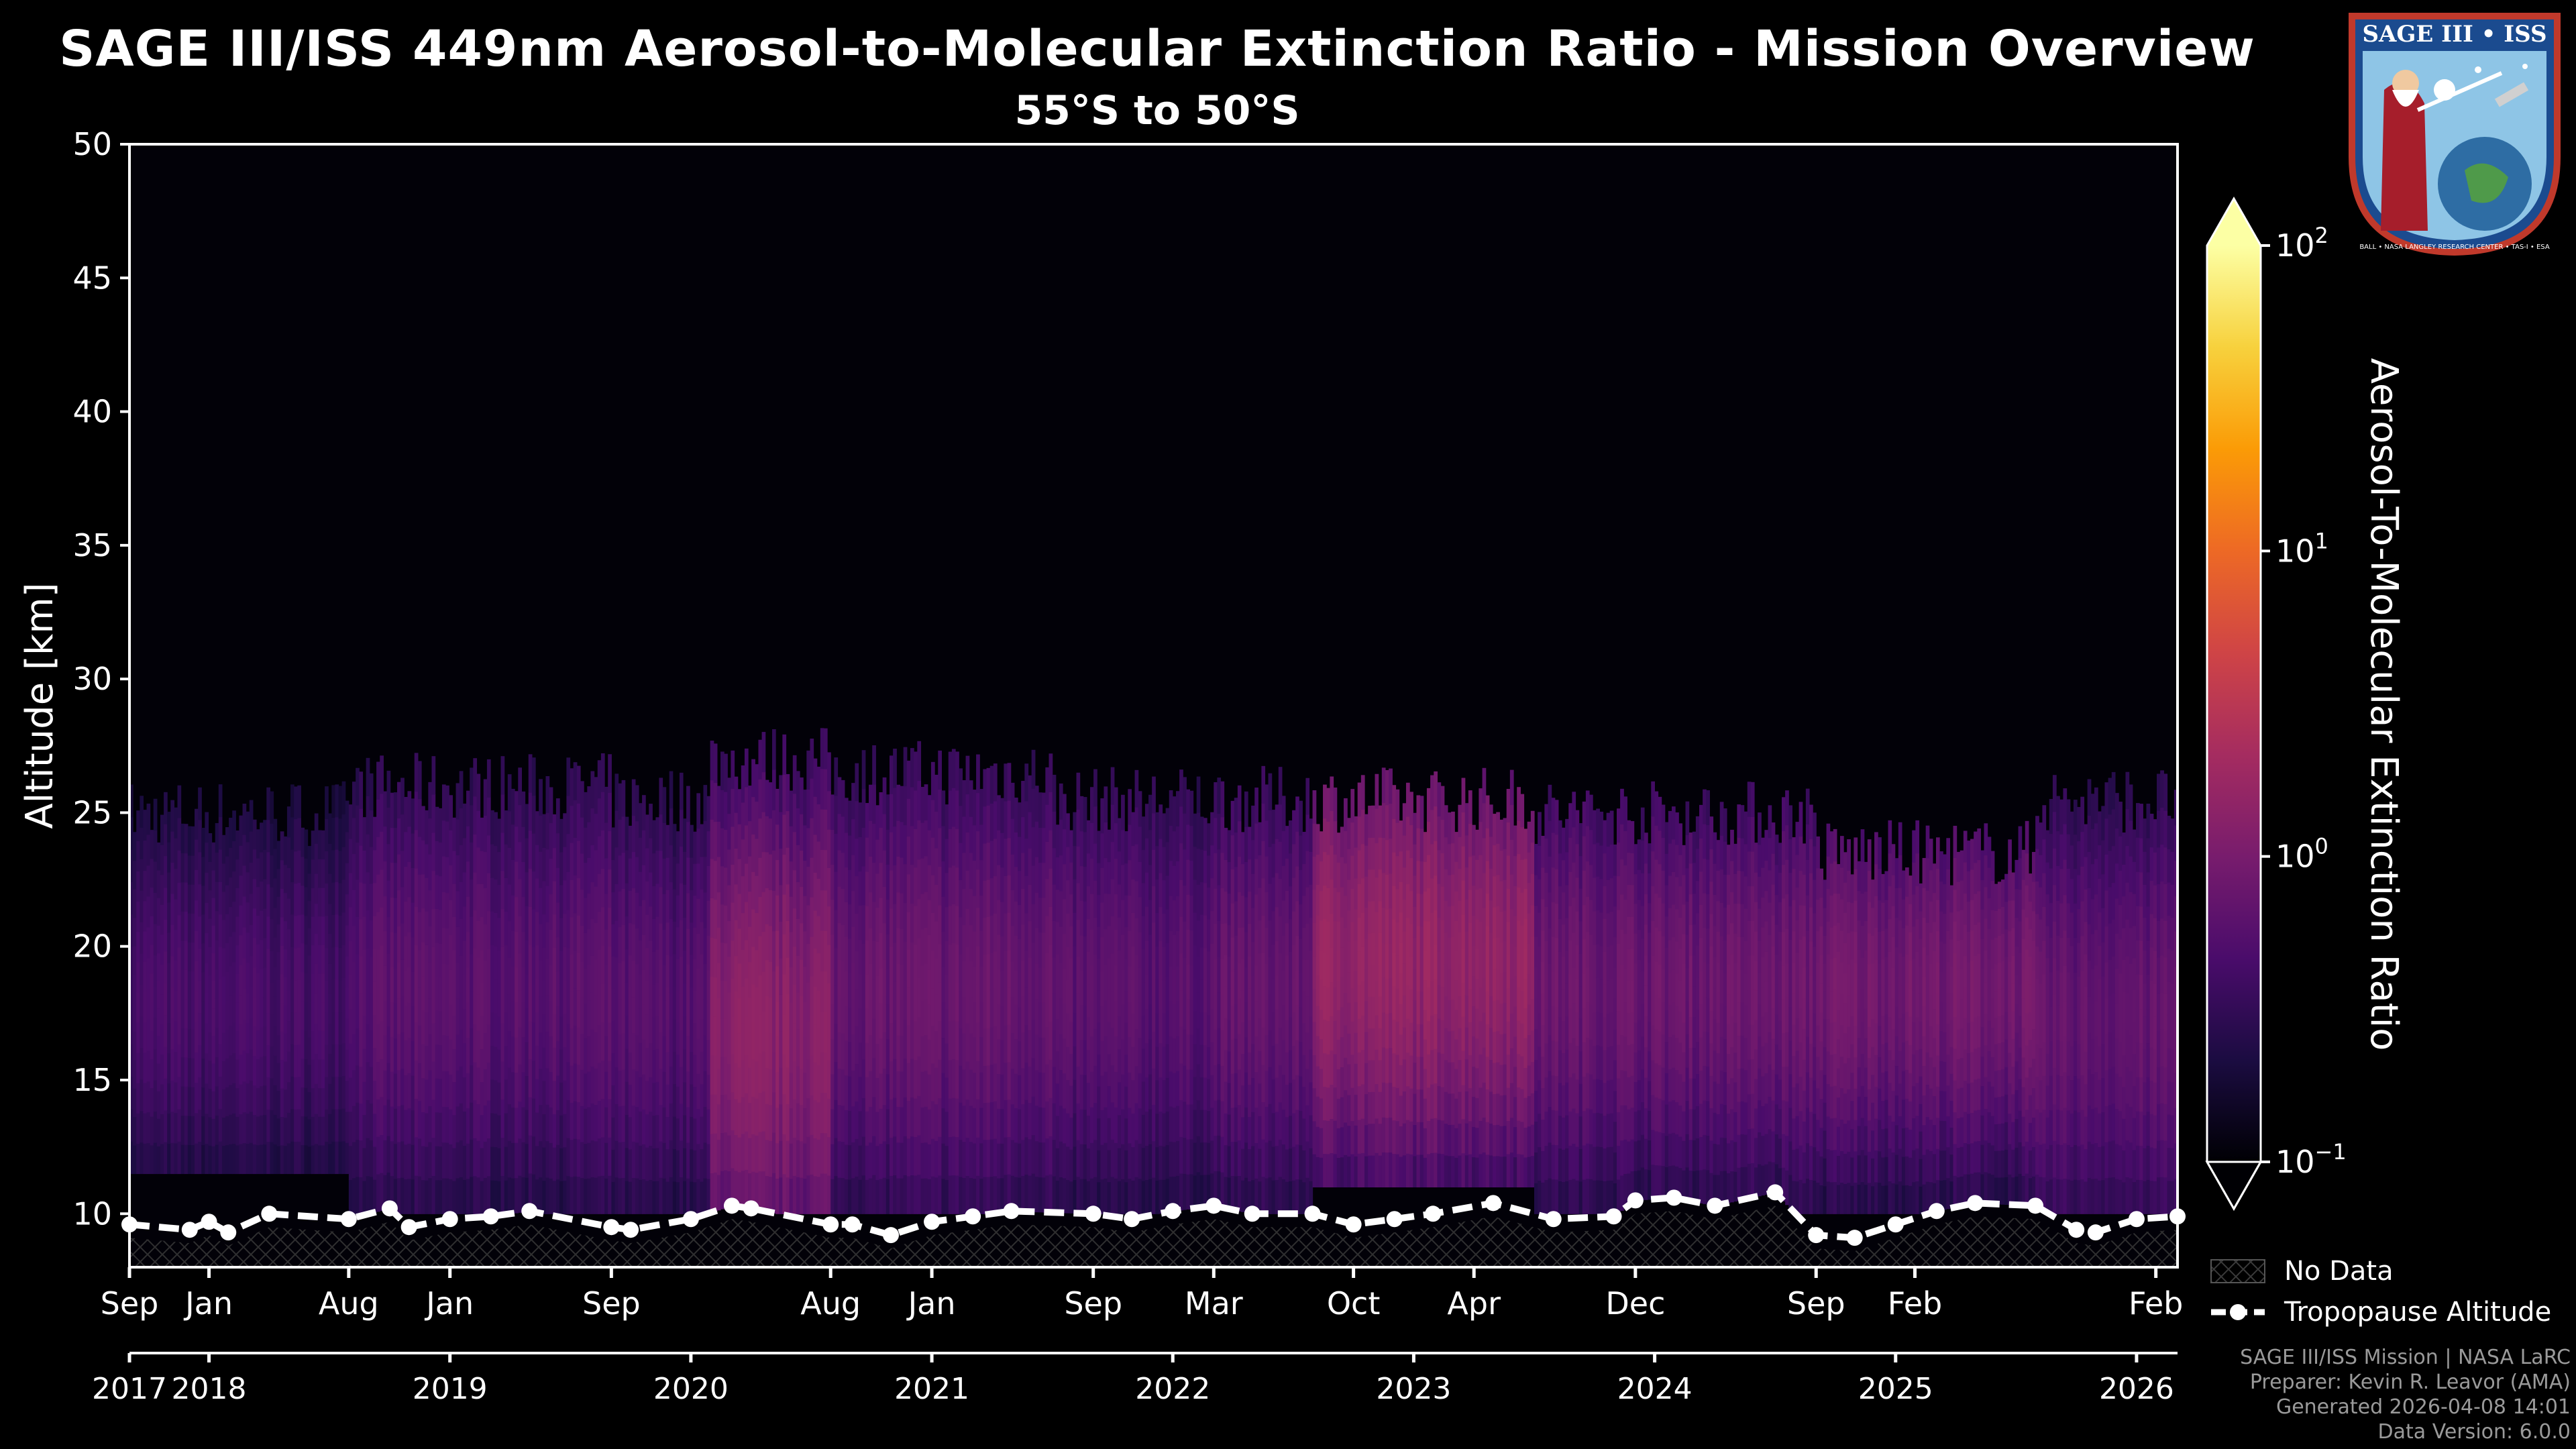 This screenshot has height=1449, width=2576. I want to click on month-tick-label: Dec, so click(1635, 1303).